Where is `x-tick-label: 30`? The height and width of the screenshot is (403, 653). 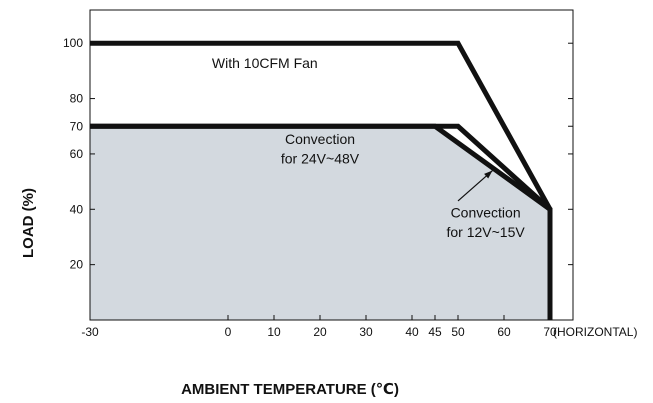
x-tick-label: 30 is located at coordinates (366, 332).